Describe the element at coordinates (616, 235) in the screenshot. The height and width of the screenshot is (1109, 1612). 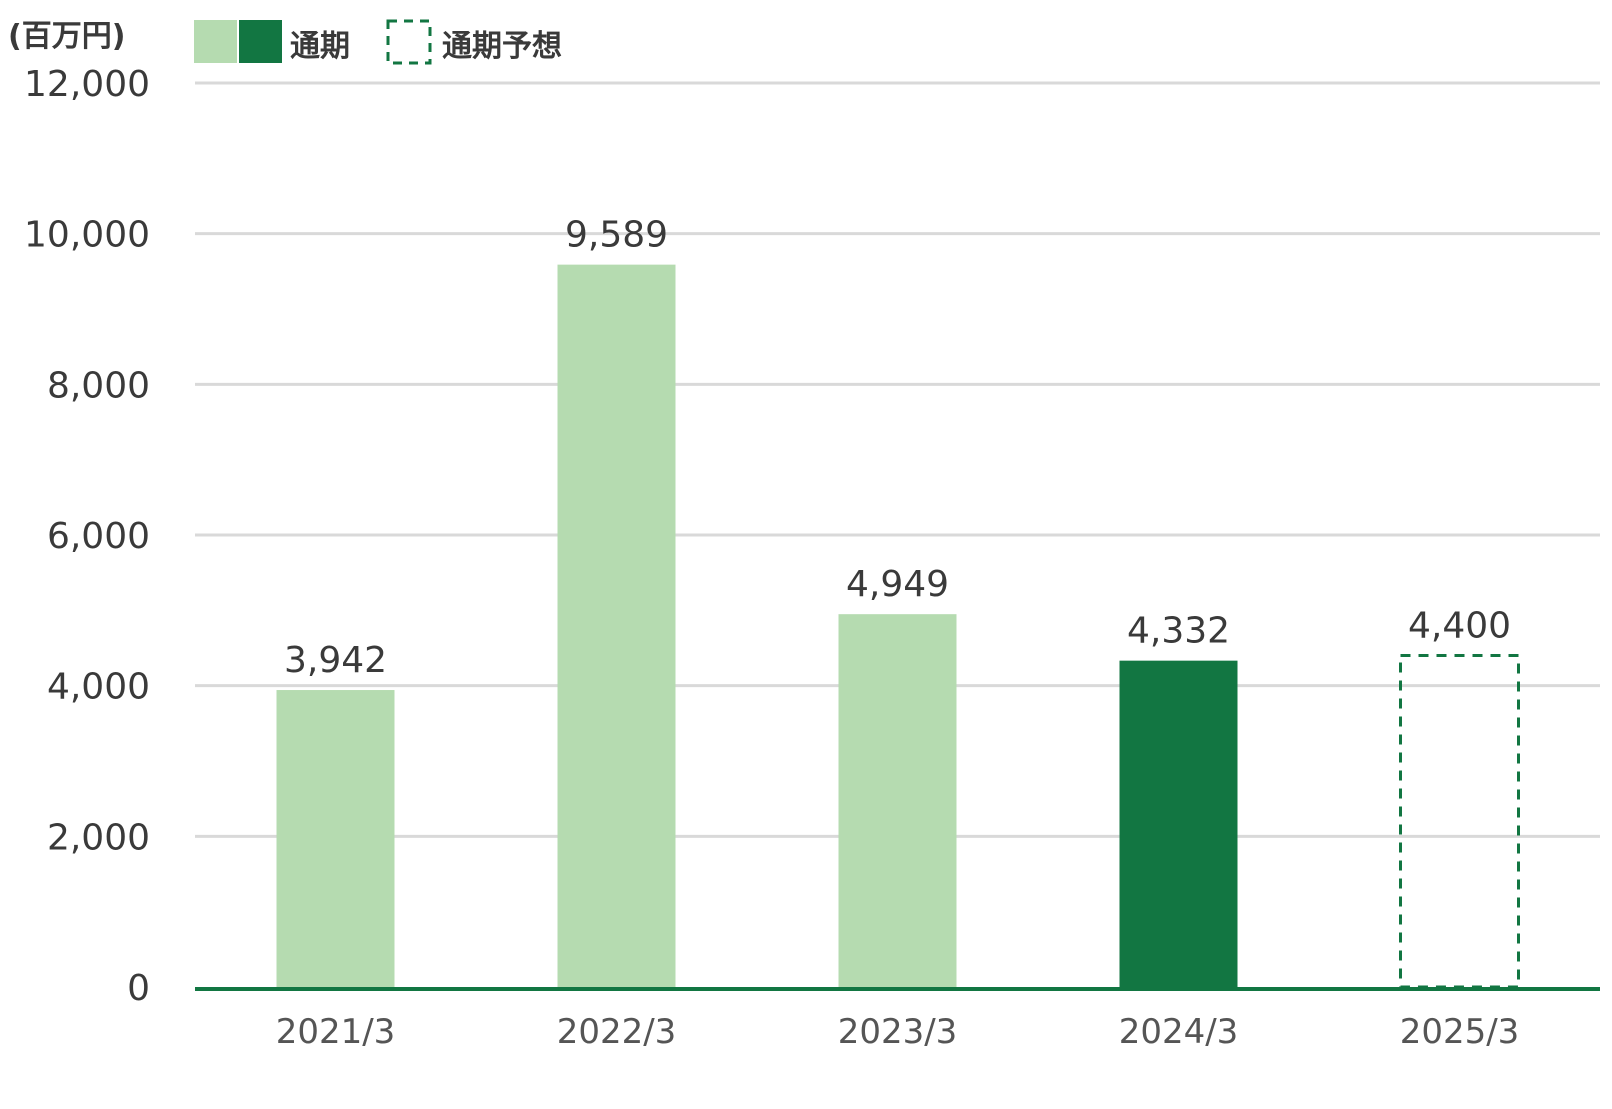
I see `data-label: 9,589` at that location.